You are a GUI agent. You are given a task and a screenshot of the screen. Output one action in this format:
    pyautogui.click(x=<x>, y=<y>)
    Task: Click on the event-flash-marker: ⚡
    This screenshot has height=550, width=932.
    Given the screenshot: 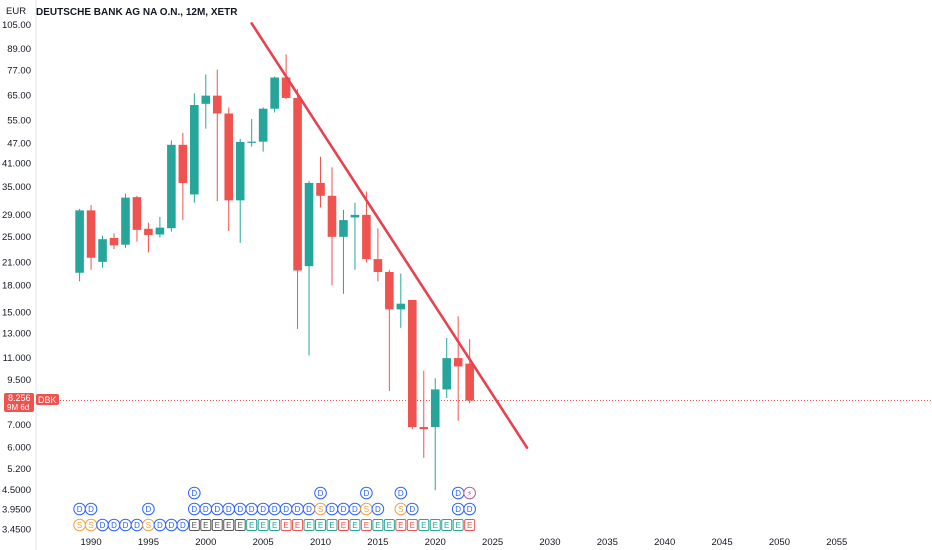 What is the action you would take?
    pyautogui.click(x=469, y=493)
    